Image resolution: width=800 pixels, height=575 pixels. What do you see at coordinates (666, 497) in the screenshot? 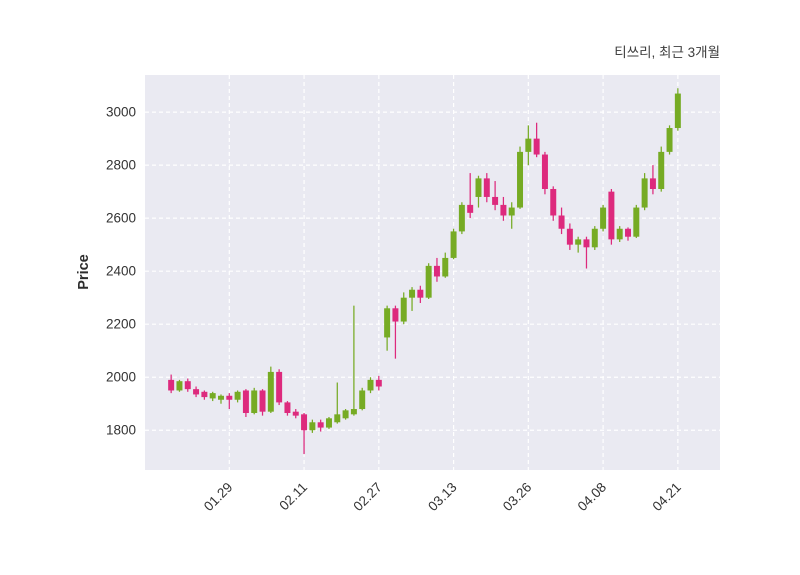
I see `x-tick-label: 04.21` at bounding box center [666, 497].